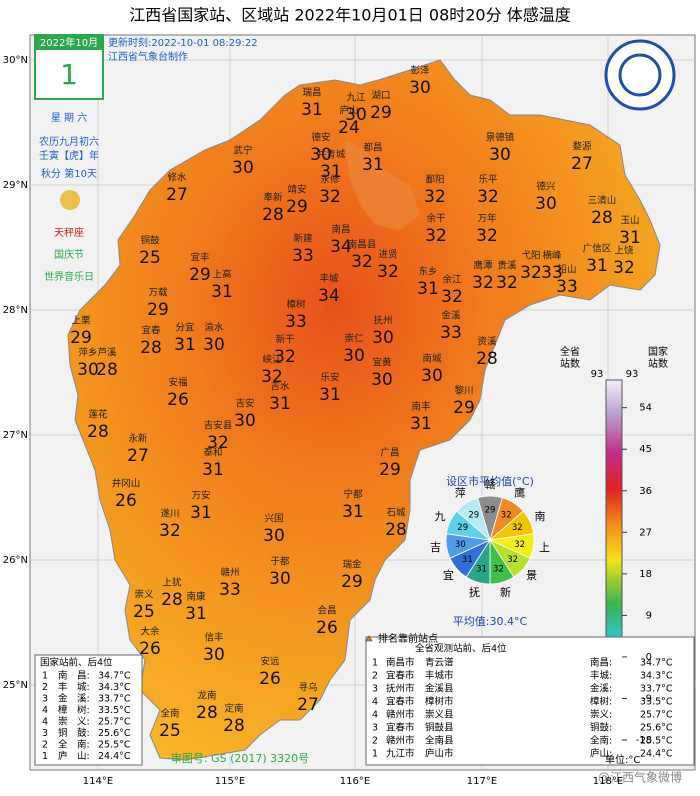  What do you see at coordinates (150, 632) in the screenshot?
I see `station-name: 大余` at bounding box center [150, 632].